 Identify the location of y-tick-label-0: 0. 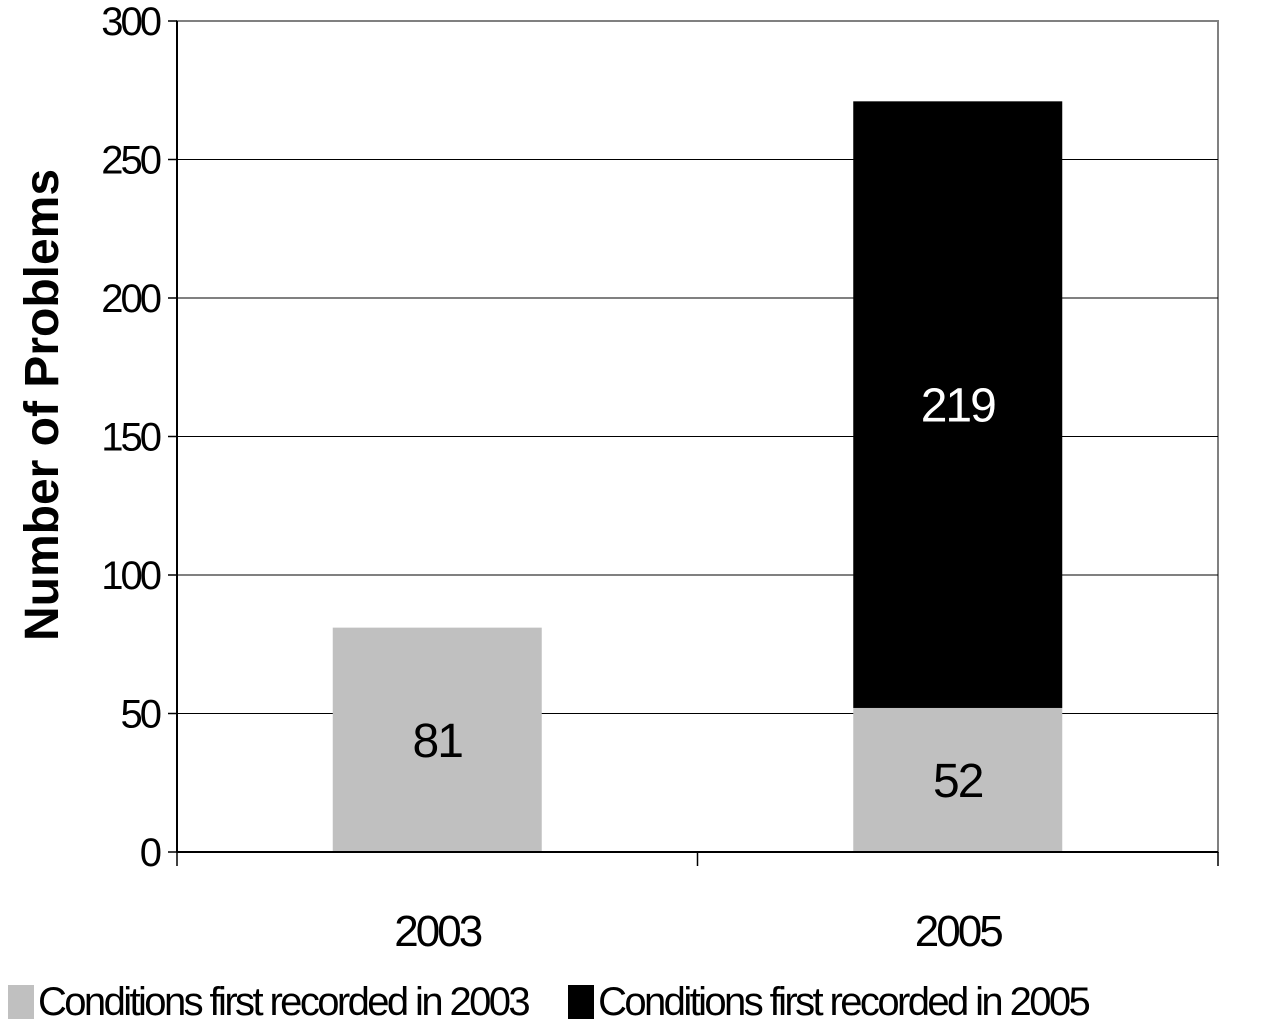
(150, 853).